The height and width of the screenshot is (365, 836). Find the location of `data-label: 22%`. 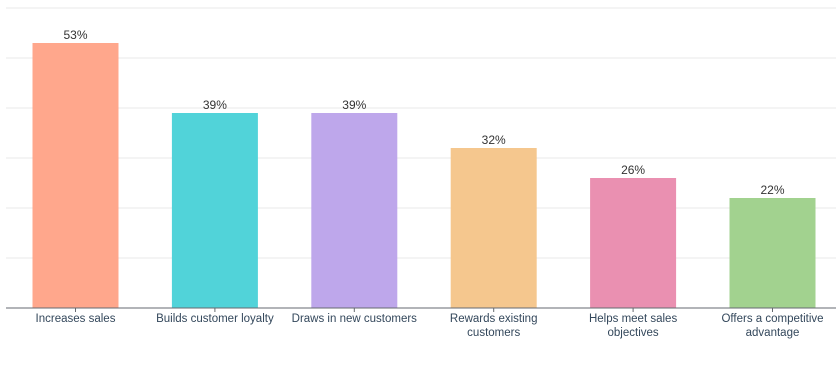

data-label: 22% is located at coordinates (772, 190).